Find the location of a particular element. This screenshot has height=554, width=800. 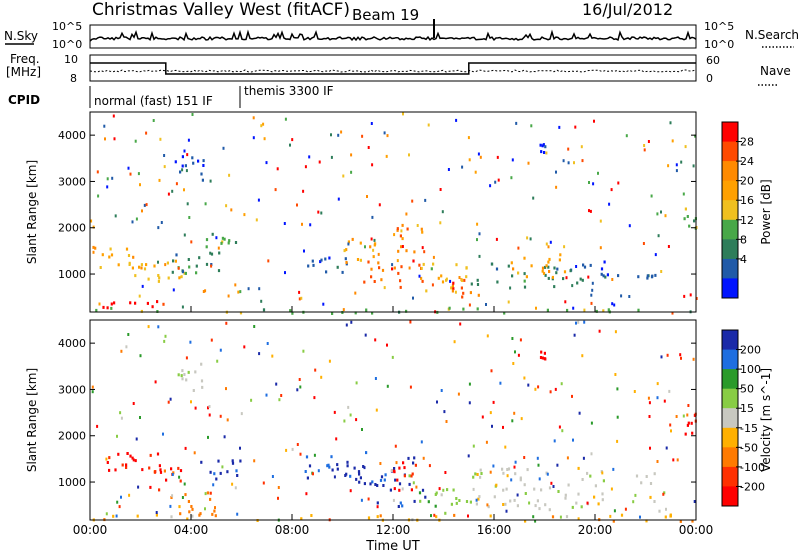

velocity-colorbar-swatch is located at coordinates (730, 398).